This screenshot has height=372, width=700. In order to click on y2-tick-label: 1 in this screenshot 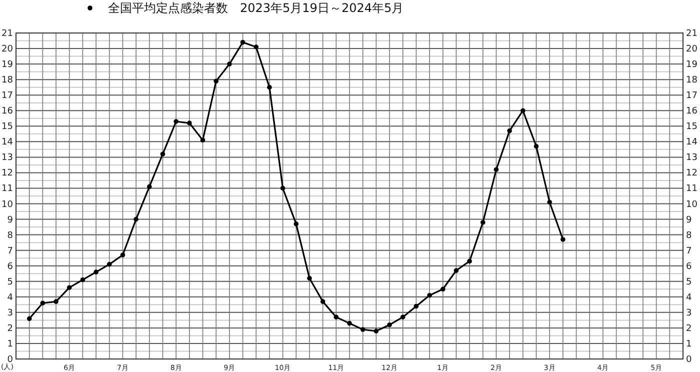, I will do `click(689, 344)`.